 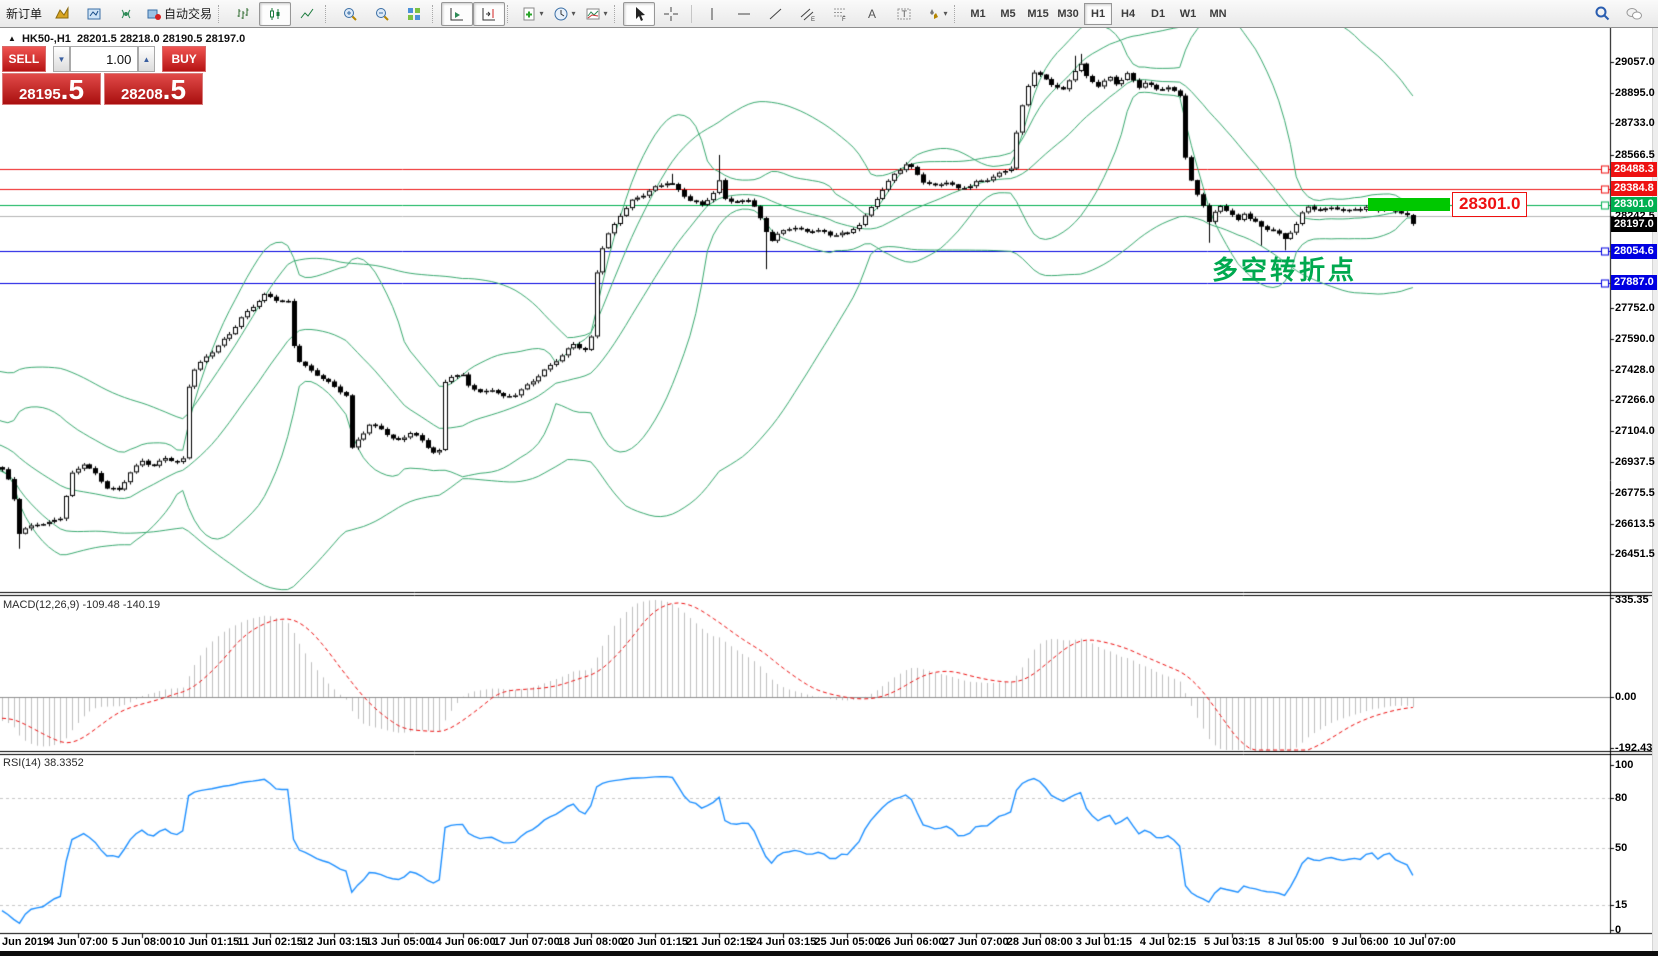 I want to click on charts-profile-icon, so click(x=62, y=13).